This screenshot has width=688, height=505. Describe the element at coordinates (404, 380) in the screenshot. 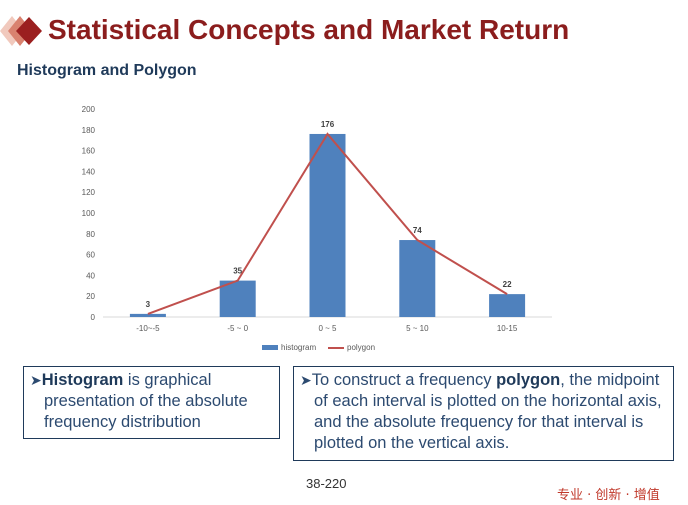

I see `polygon-definition-before: To construct a frequency` at that location.